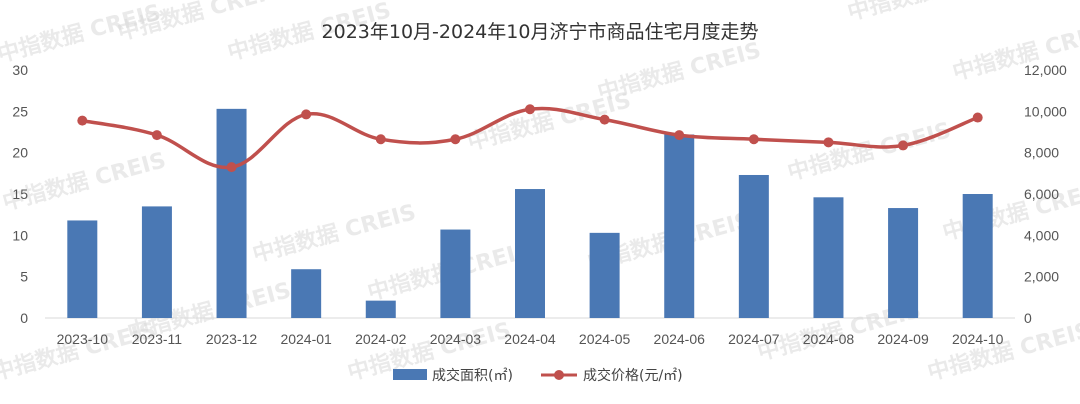  What do you see at coordinates (381, 339) in the screenshot?
I see `x-tick-label: 2024-02` at bounding box center [381, 339].